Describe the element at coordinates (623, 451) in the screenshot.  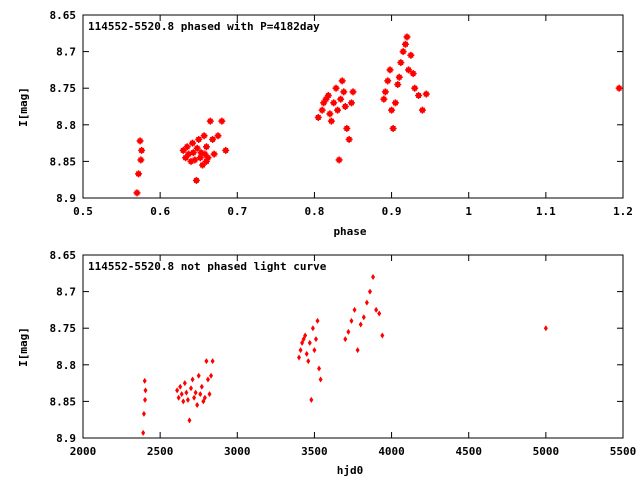
I see `x-tick-label: 5500` at that location.